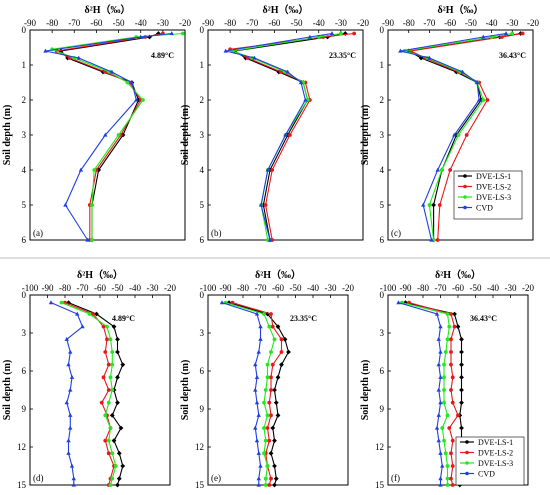  Describe the element at coordinates (24, 65) in the screenshot. I see `y-tick-label: 1` at that location.